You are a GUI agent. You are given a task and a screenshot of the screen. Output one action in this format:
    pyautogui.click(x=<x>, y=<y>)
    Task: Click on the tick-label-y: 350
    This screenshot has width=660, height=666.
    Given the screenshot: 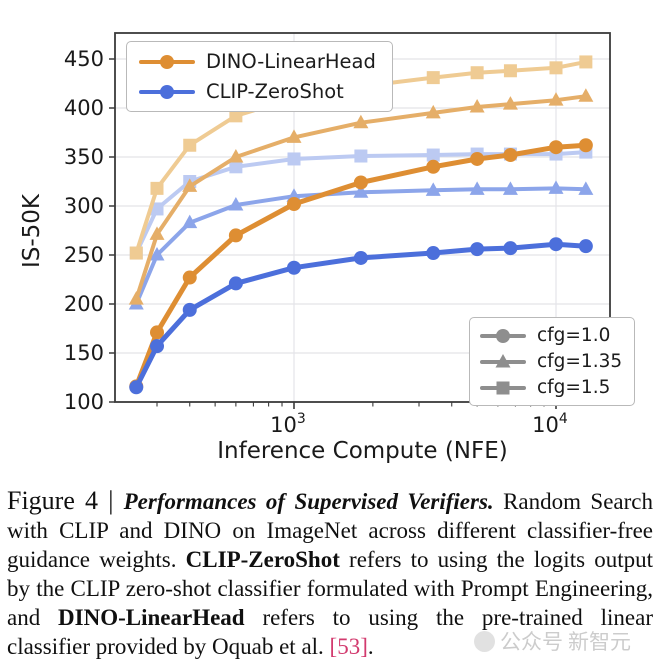 What is the action you would take?
    pyautogui.click(x=84, y=157)
    